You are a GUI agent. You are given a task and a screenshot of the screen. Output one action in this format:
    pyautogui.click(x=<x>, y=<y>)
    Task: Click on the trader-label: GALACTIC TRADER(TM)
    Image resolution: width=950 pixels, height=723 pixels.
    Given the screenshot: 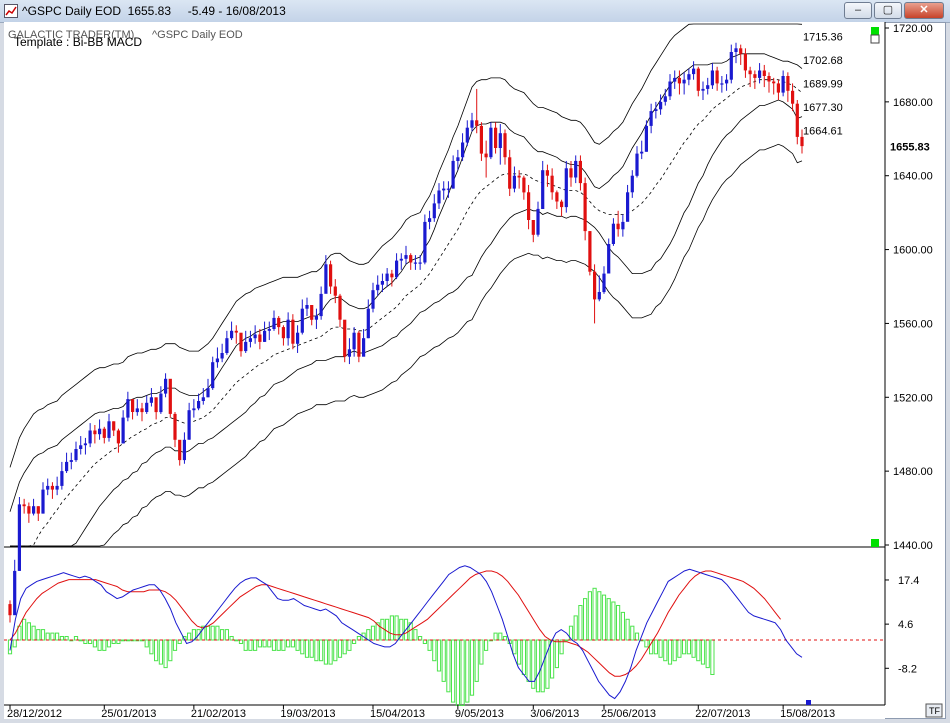 What is the action you would take?
    pyautogui.click(x=71, y=35)
    